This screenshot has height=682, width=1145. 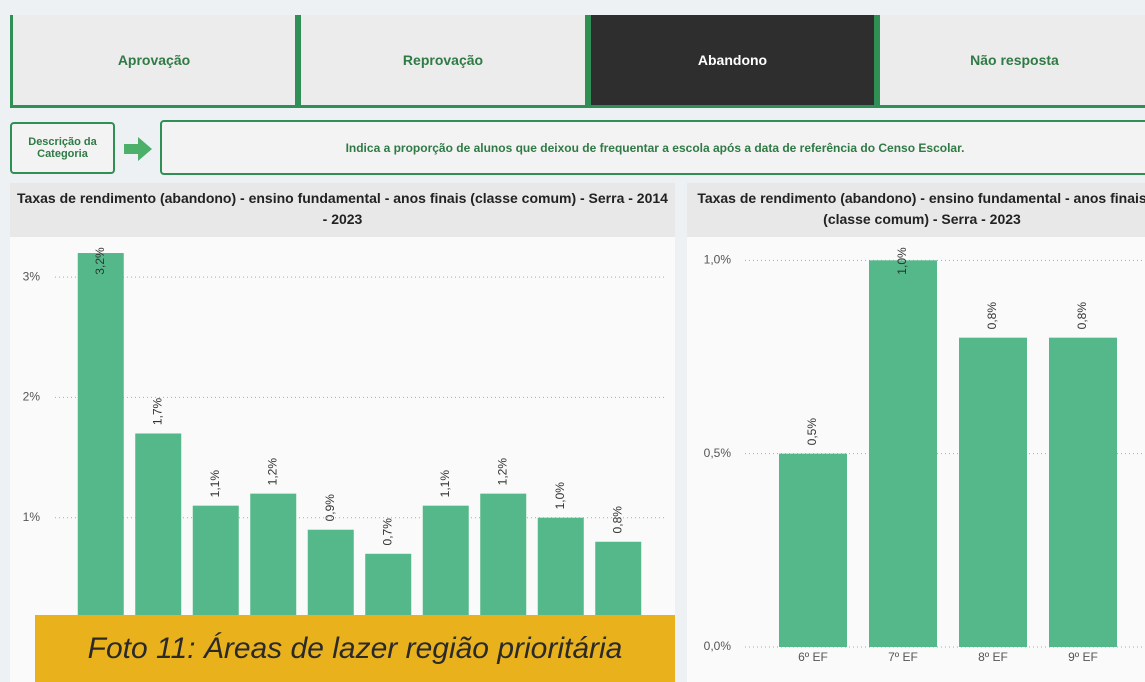 I want to click on data-label: 0,7%, so click(x=387, y=532).